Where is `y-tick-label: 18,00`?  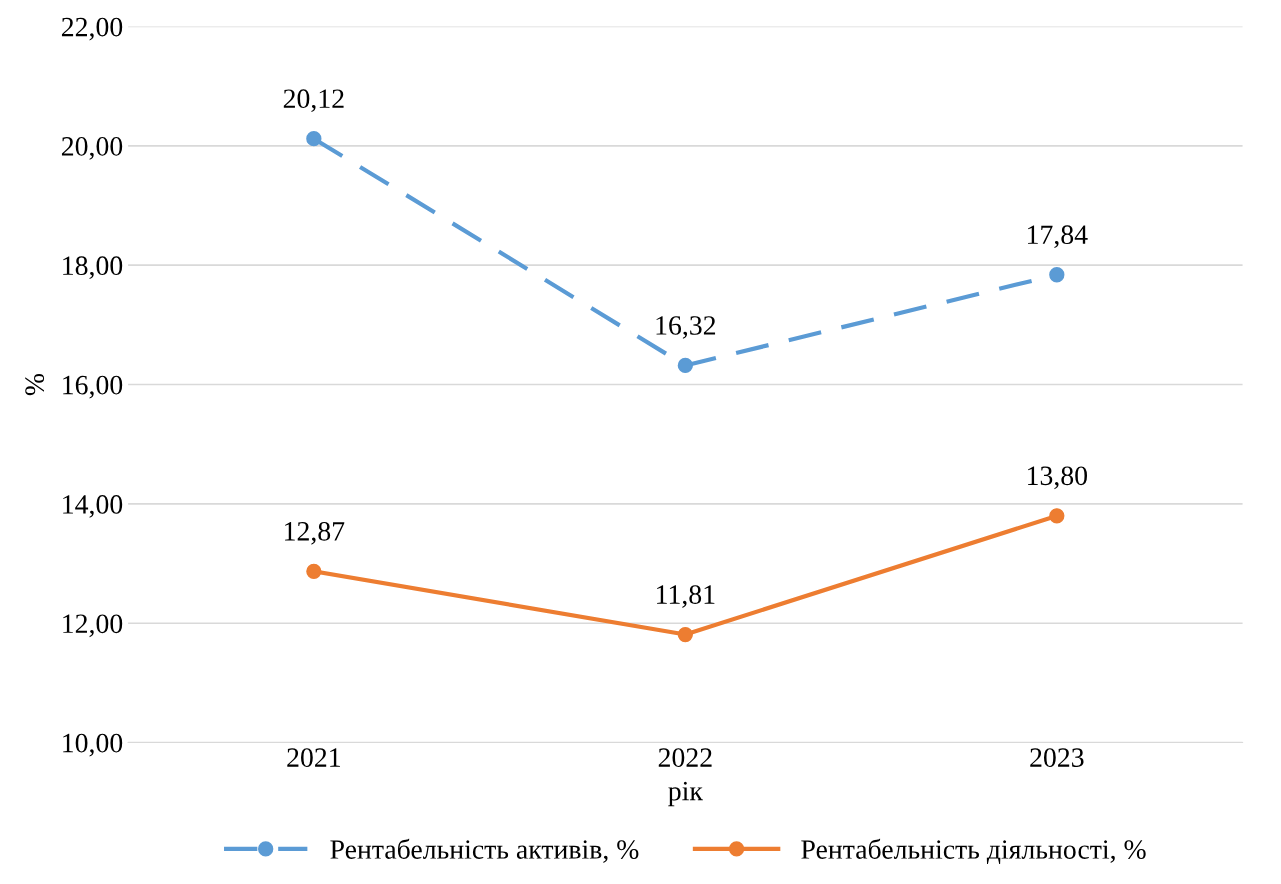 y-tick-label: 18,00 is located at coordinates (93, 268).